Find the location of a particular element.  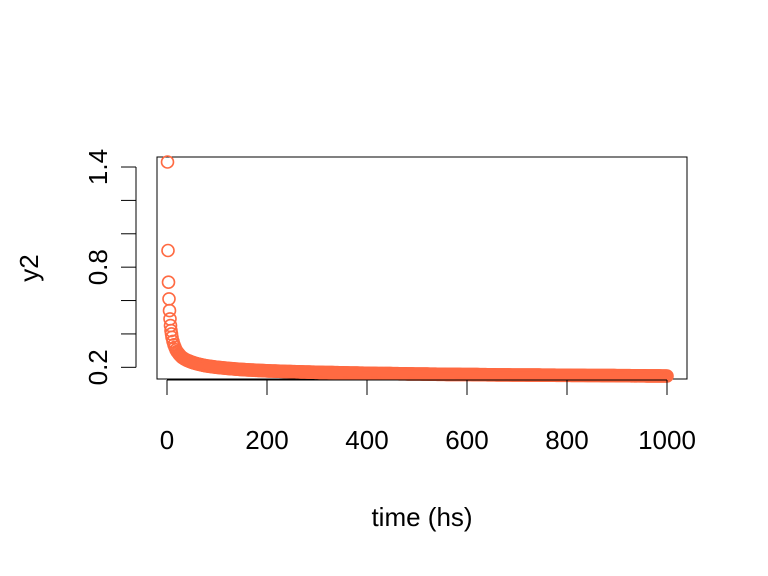

x-axis: 0 200 400 600 800 1000 is located at coordinates (428, 417).